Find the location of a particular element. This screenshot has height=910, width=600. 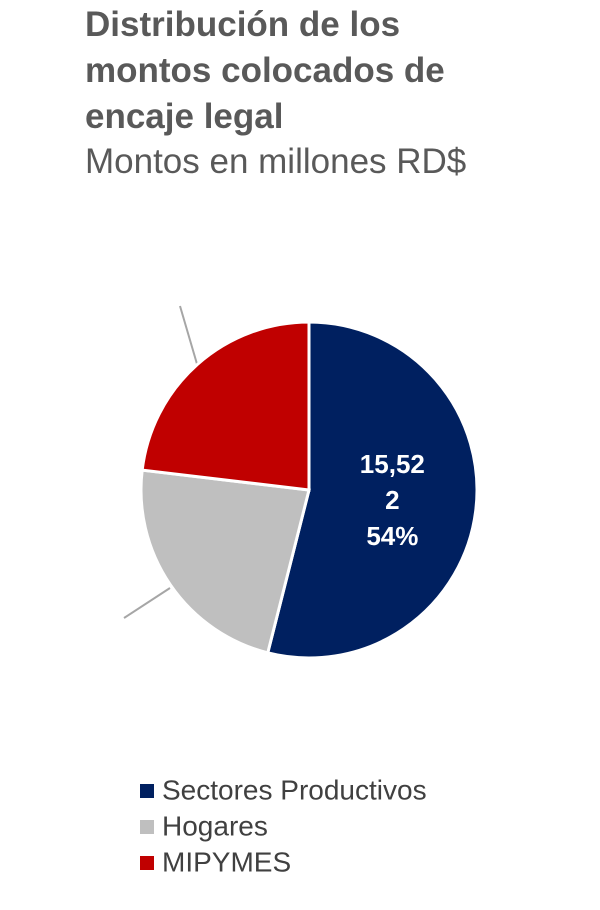

legend-label: MIPYMES is located at coordinates (226, 861).